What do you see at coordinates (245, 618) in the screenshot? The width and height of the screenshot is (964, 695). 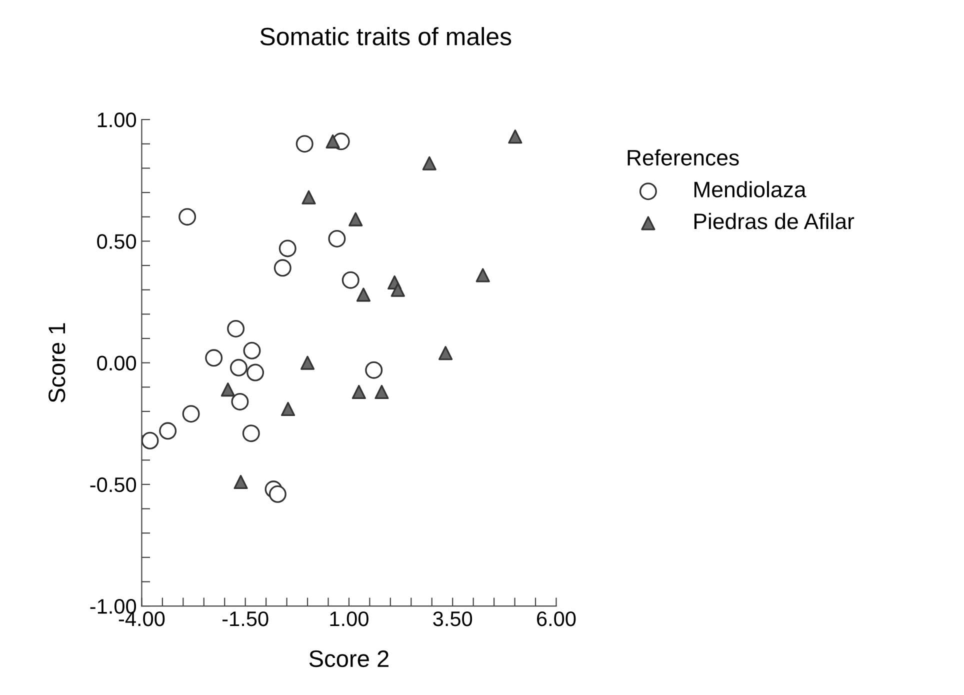 I see `x-tick-label: -1.50` at bounding box center [245, 618].